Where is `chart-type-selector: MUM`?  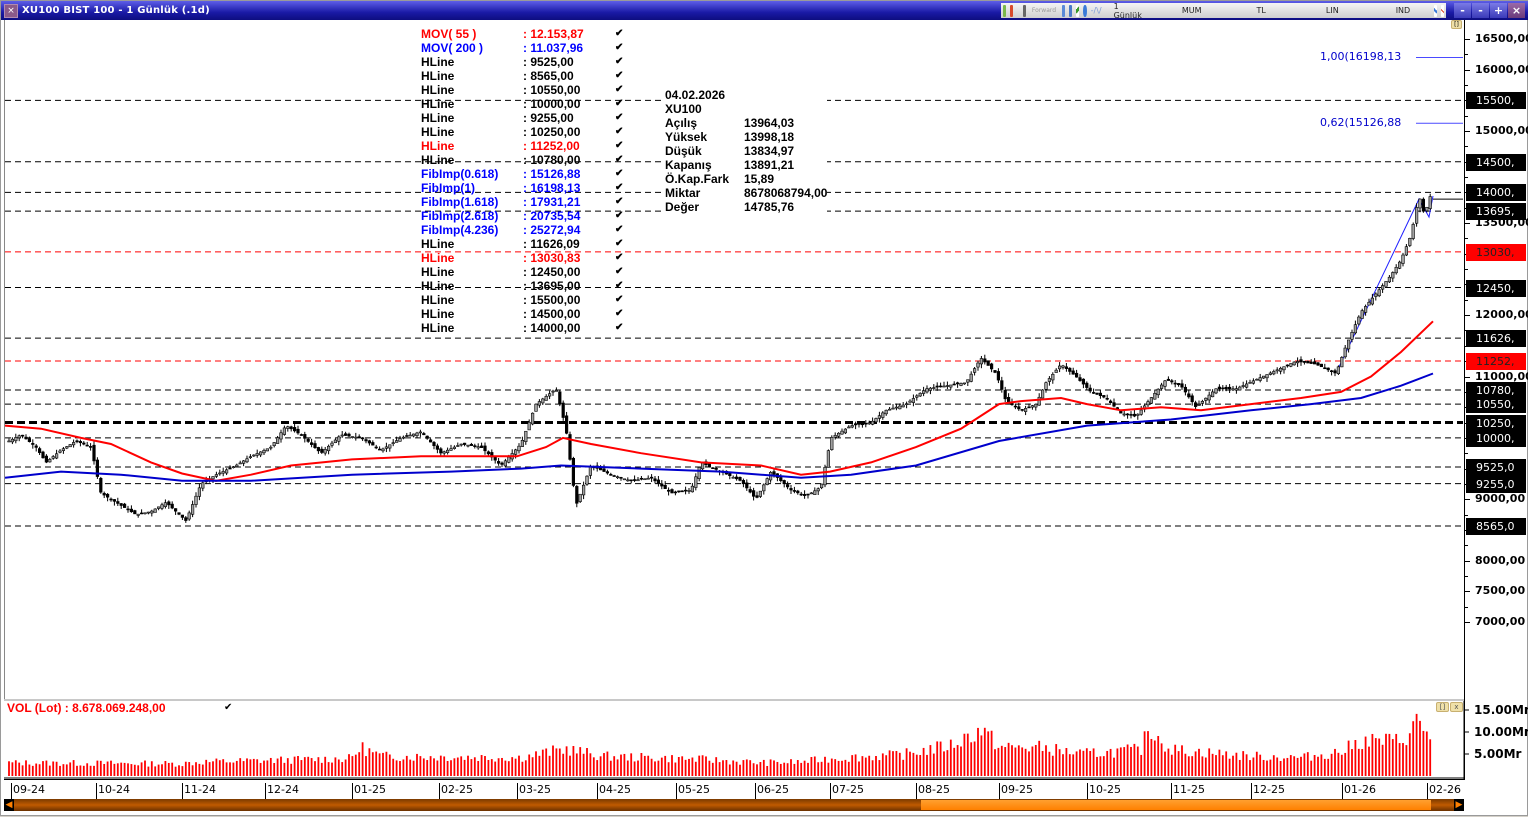
chart-type-selector: MUM is located at coordinates (1191, 10).